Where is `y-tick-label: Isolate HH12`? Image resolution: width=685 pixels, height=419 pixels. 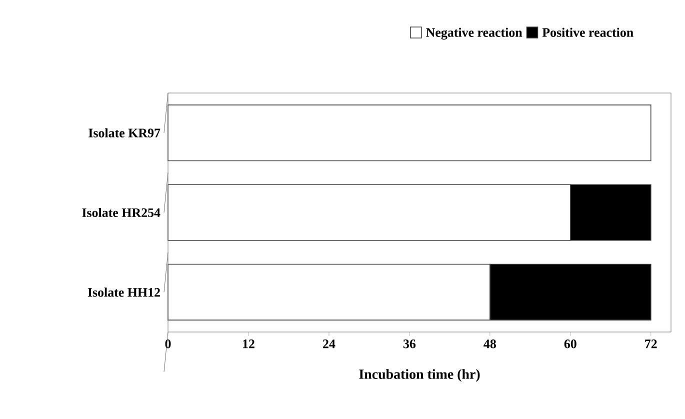
y-tick-label: Isolate HH12 is located at coordinates (124, 292).